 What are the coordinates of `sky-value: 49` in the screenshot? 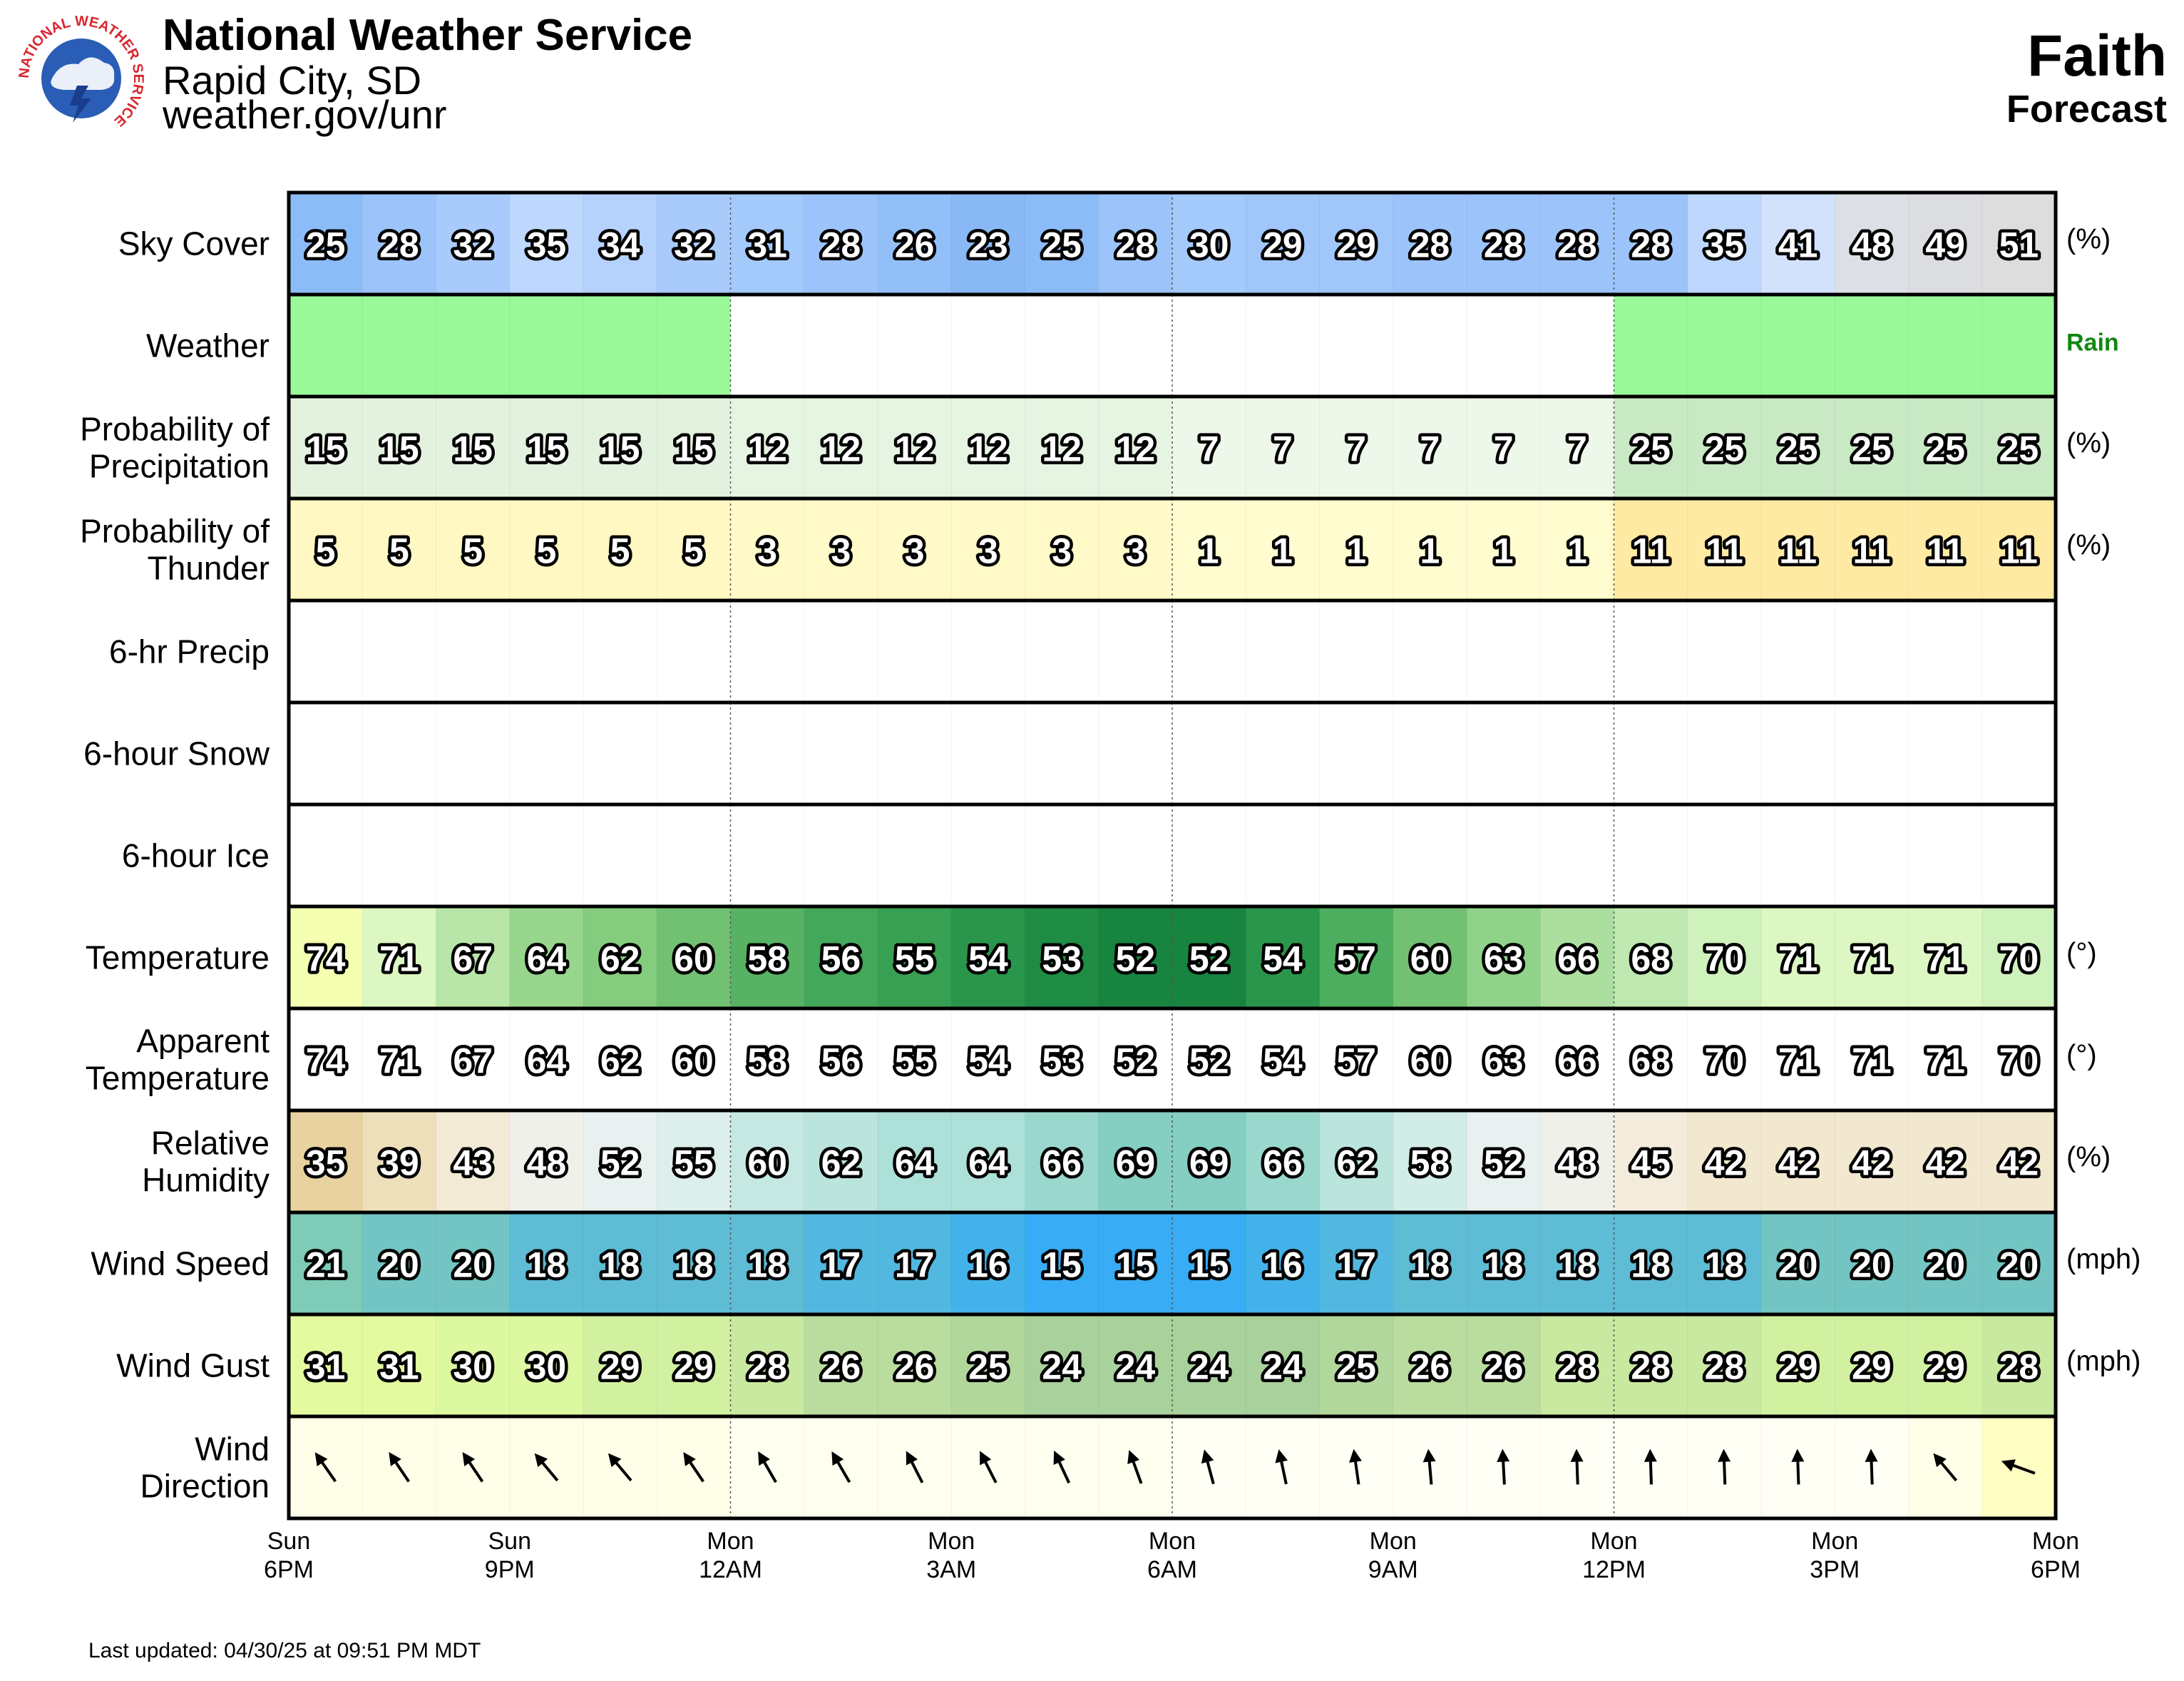 It's located at (1945, 245).